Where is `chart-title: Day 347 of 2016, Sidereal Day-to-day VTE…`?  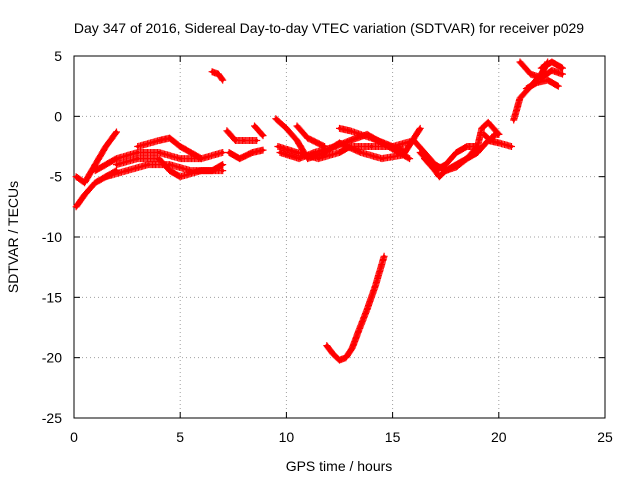
chart-title: Day 347 of 2016, Sidereal Day-to-day VTE… is located at coordinates (329, 28).